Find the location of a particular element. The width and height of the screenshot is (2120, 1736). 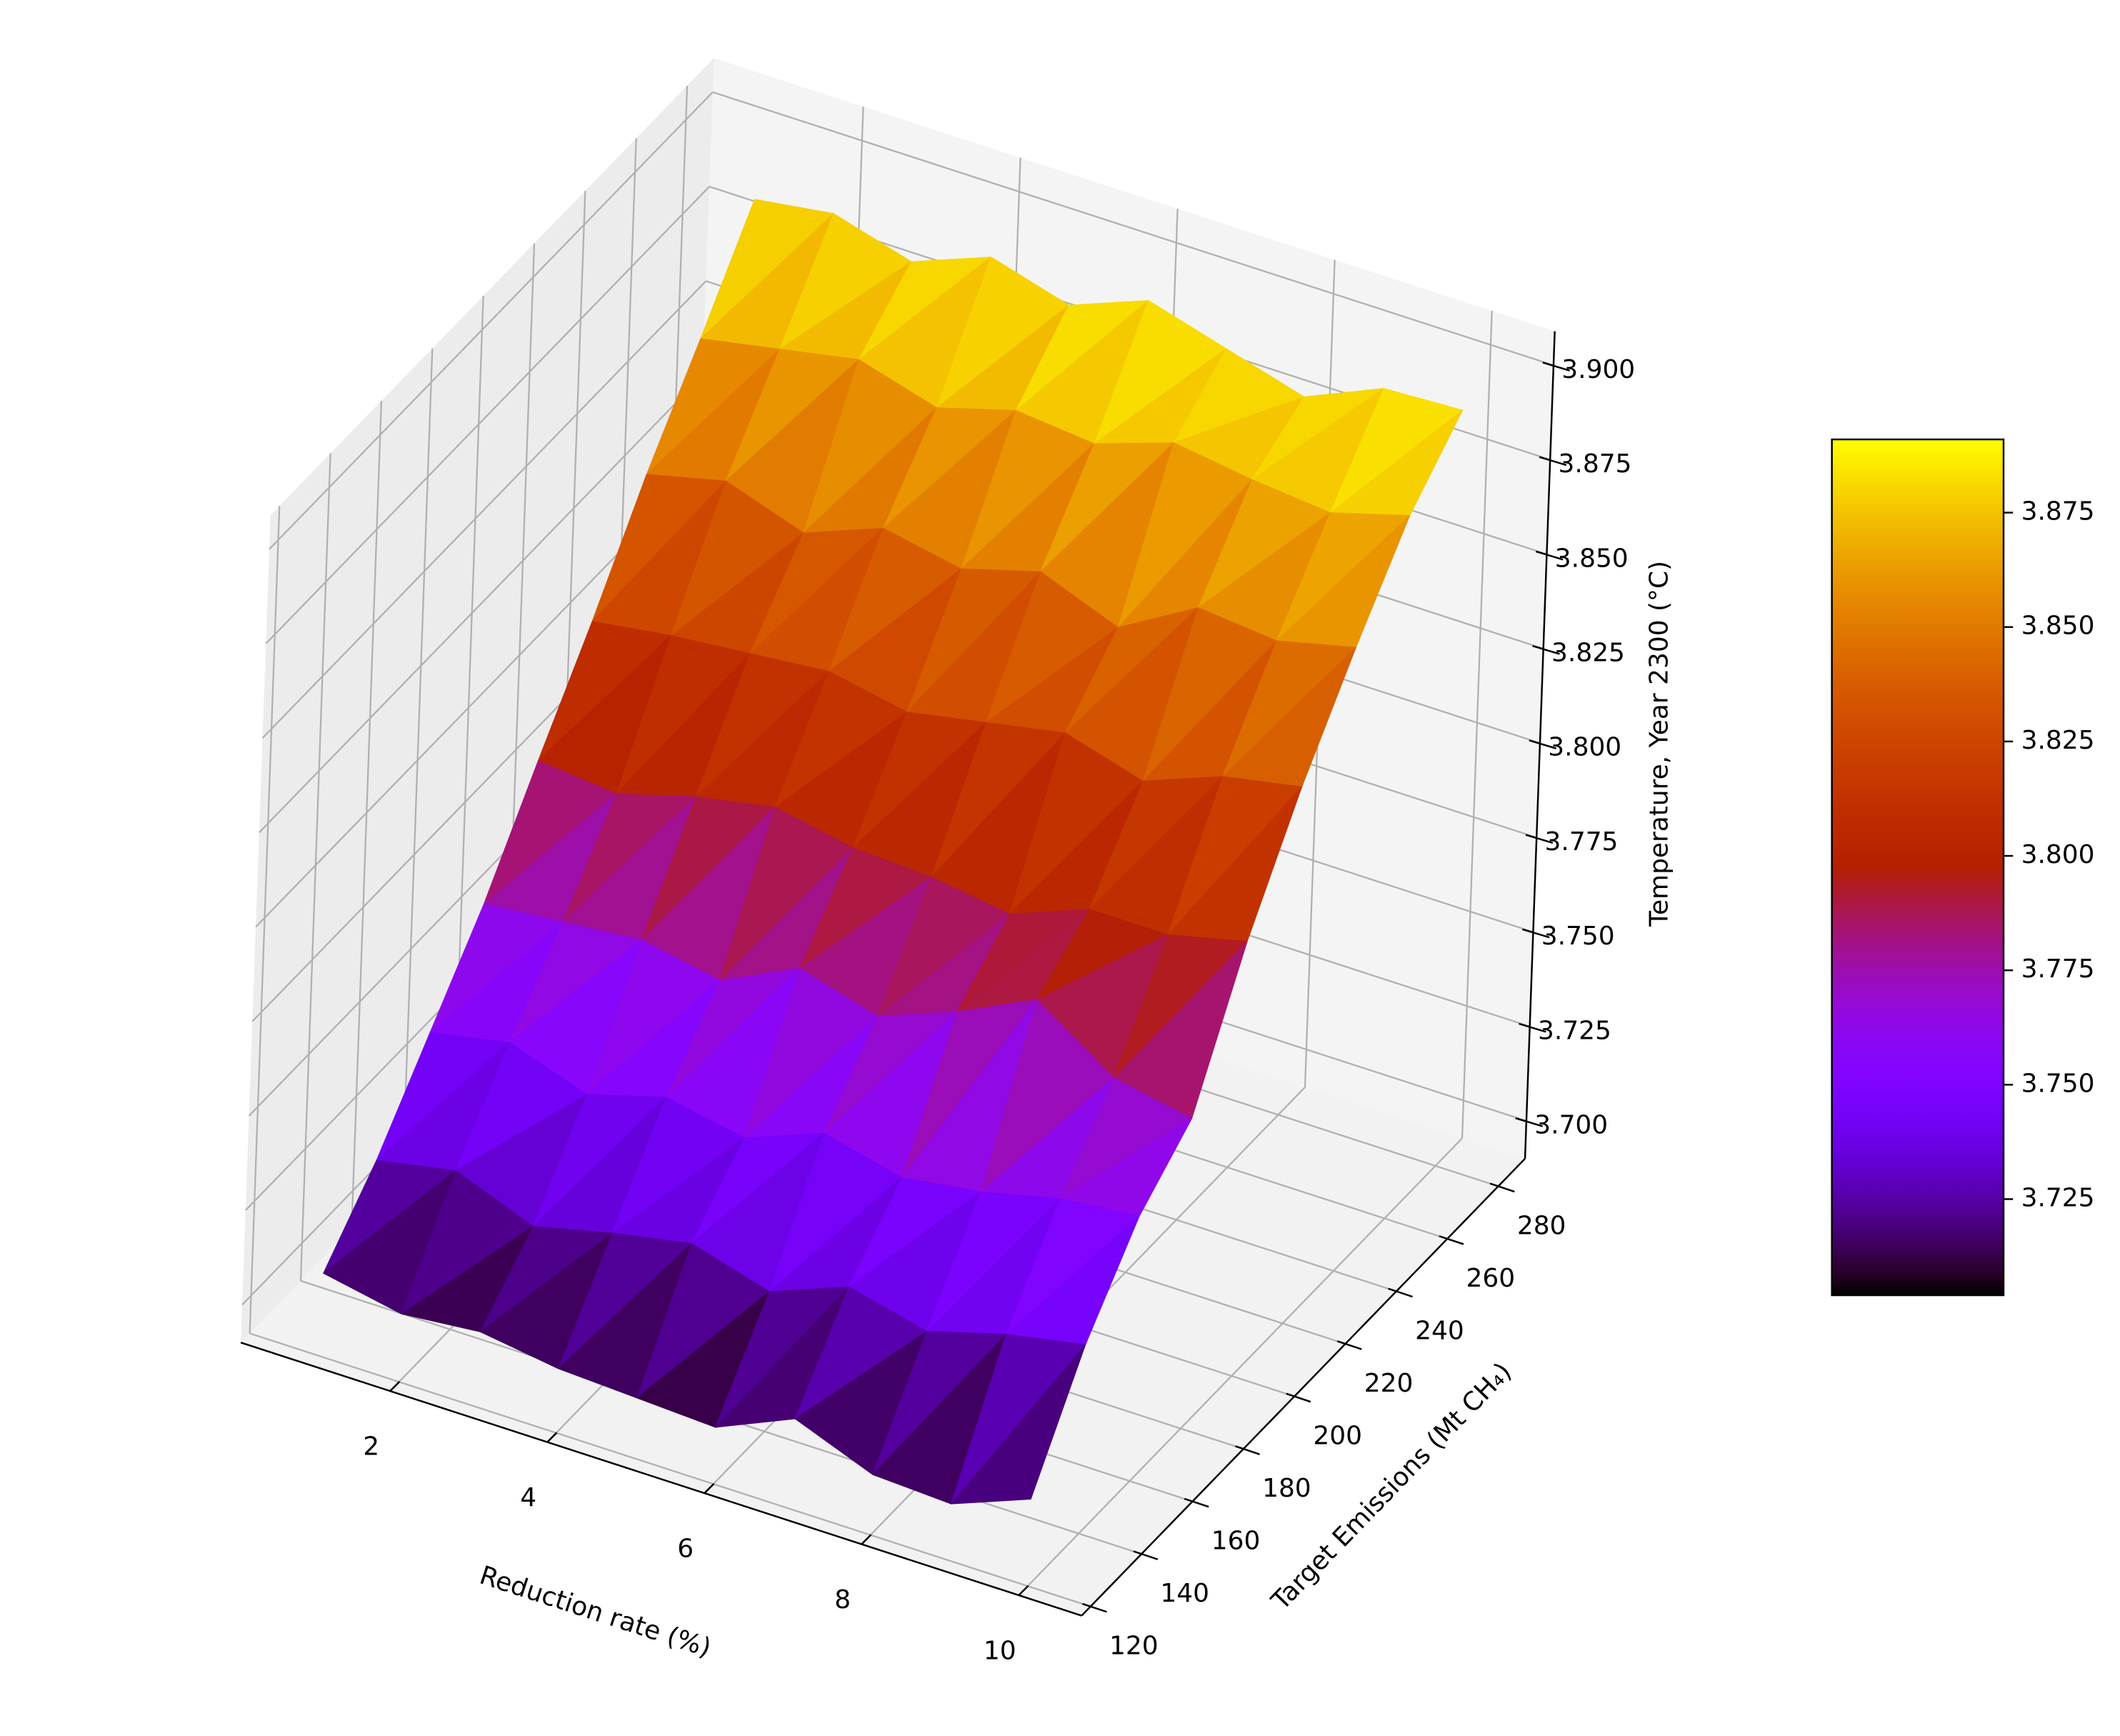

colorbar-tick-label: 3.875 is located at coordinates (2058, 512).